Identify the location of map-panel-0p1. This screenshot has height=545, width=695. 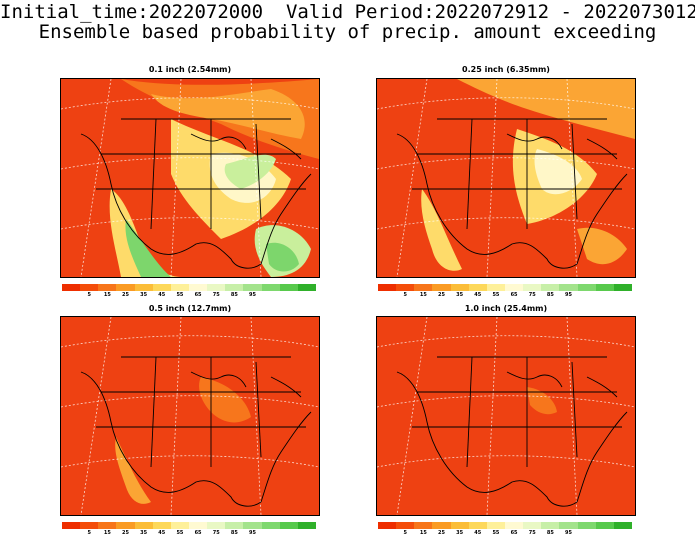
(190, 178).